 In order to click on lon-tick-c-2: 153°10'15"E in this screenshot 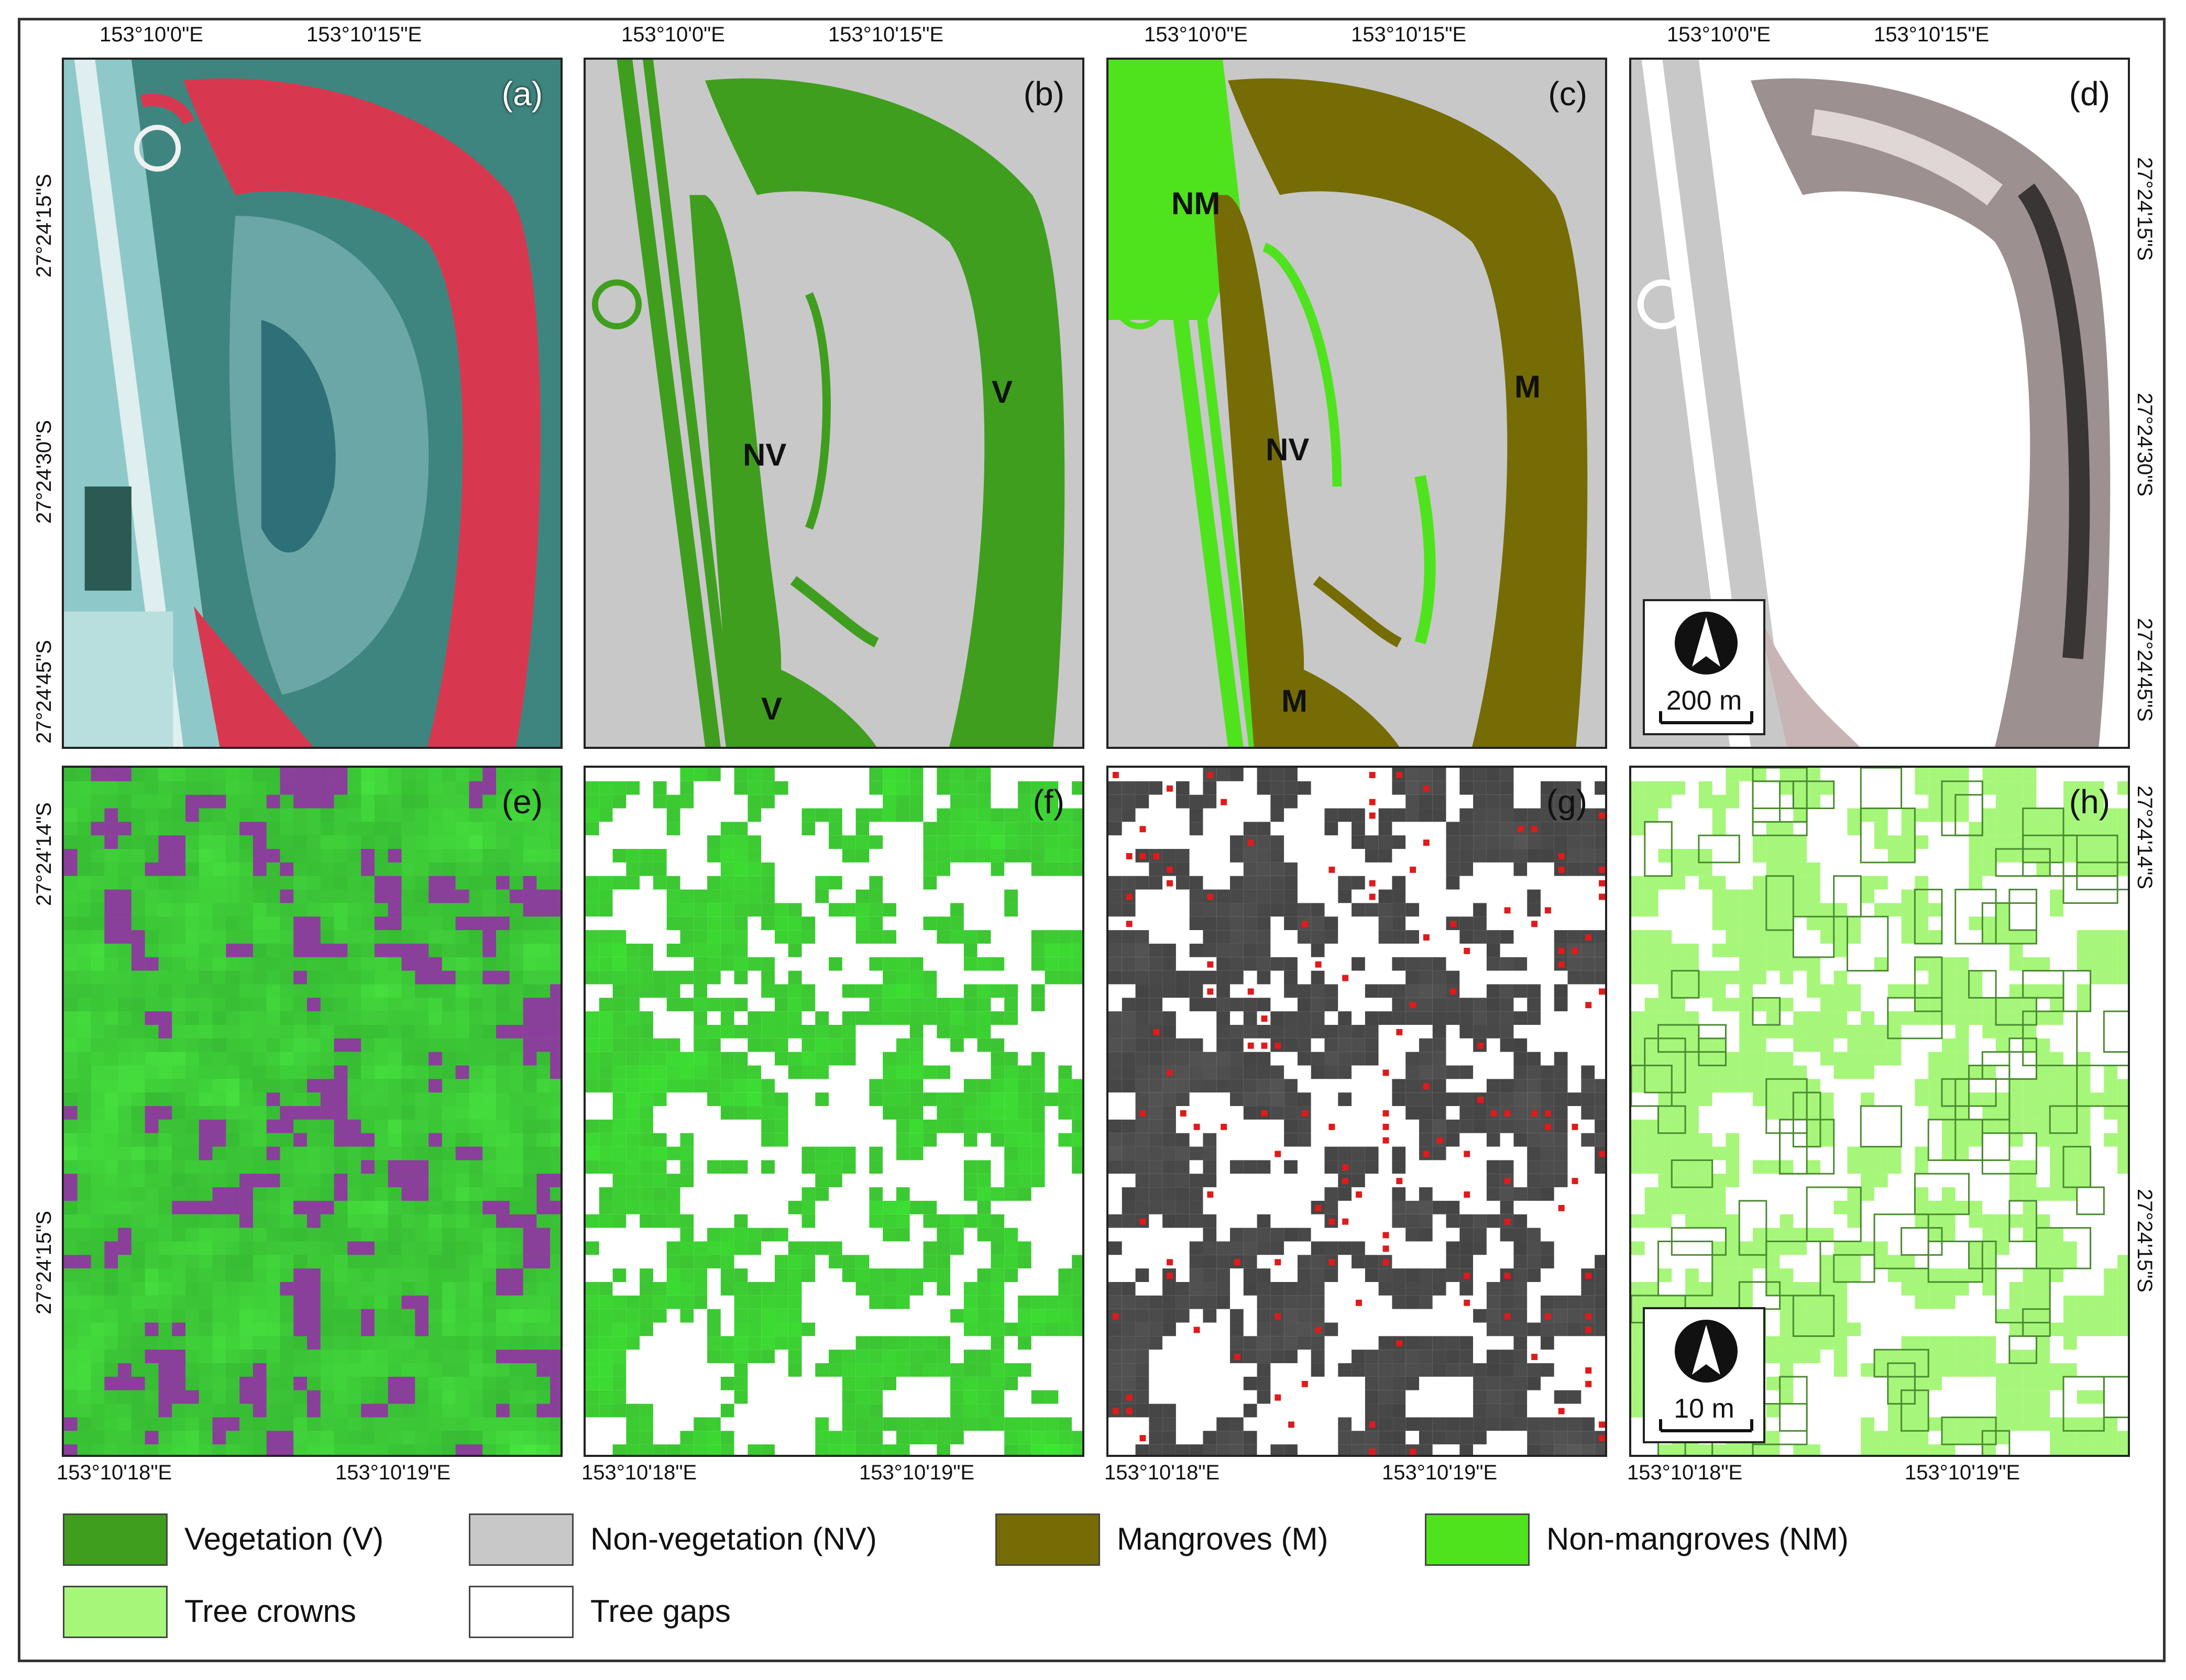, I will do `click(1409, 35)`.